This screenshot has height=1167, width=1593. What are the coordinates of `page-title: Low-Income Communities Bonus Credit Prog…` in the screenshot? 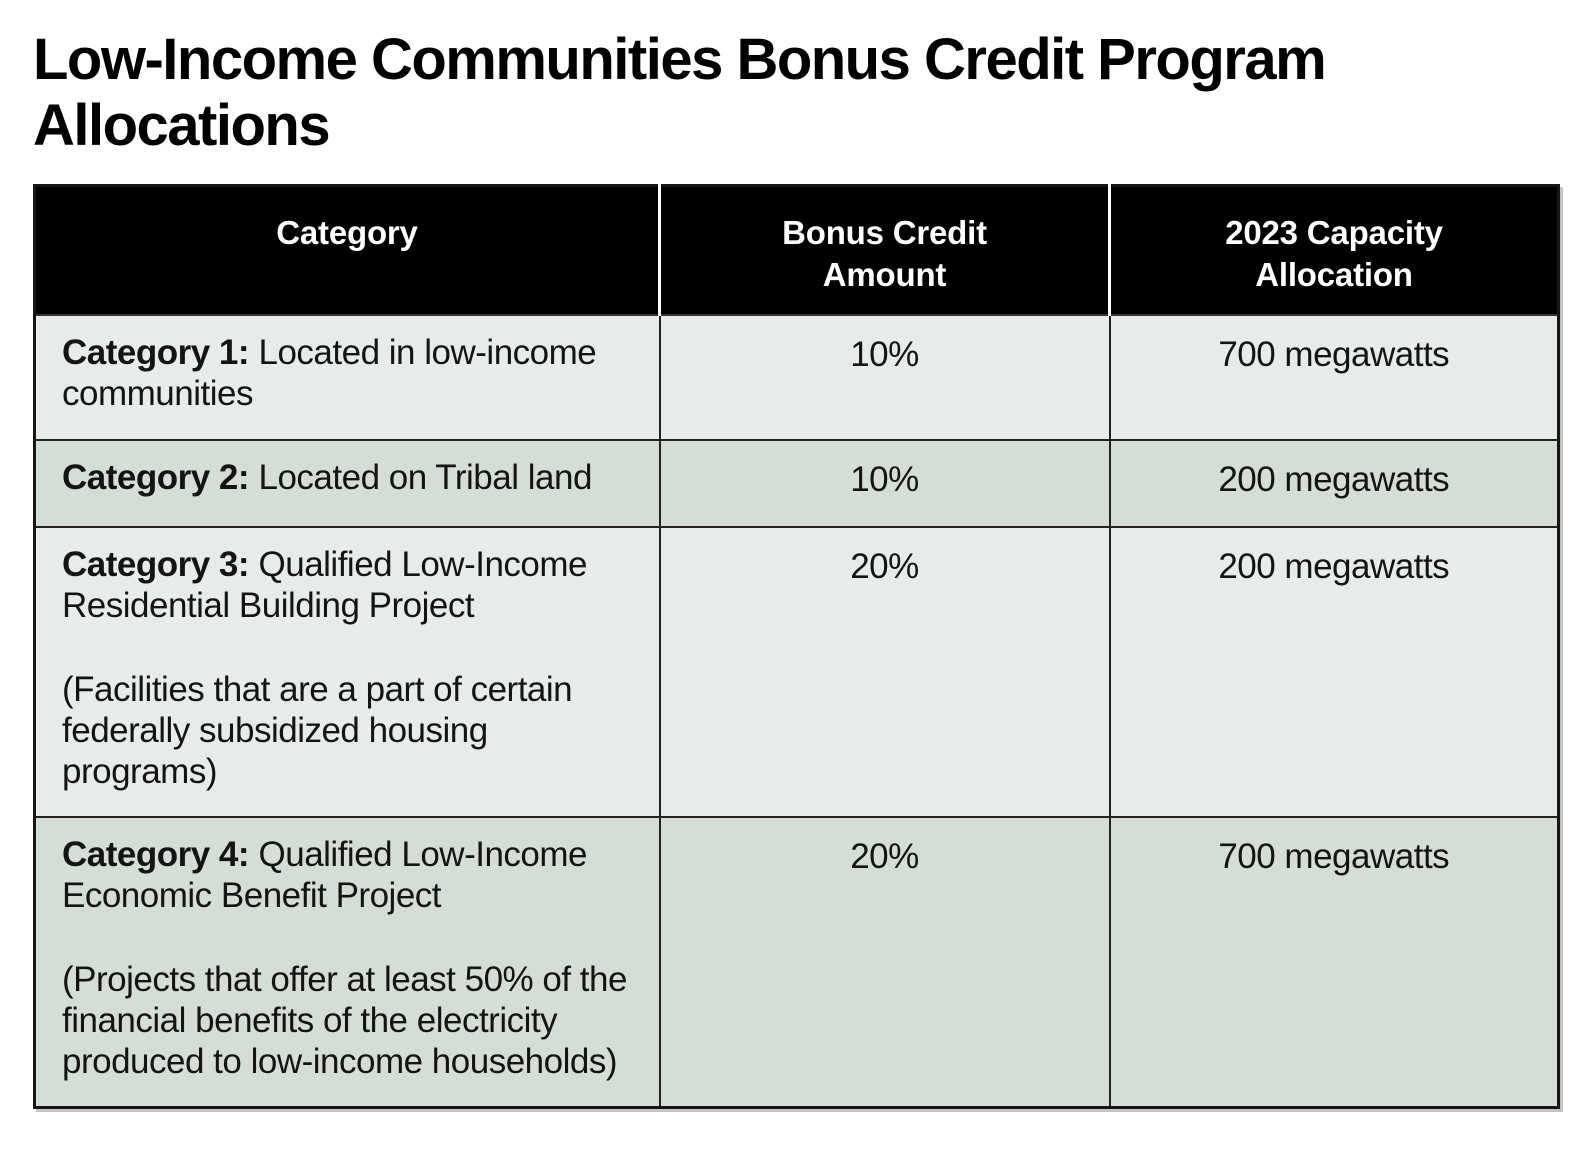 It's located at (813, 93).